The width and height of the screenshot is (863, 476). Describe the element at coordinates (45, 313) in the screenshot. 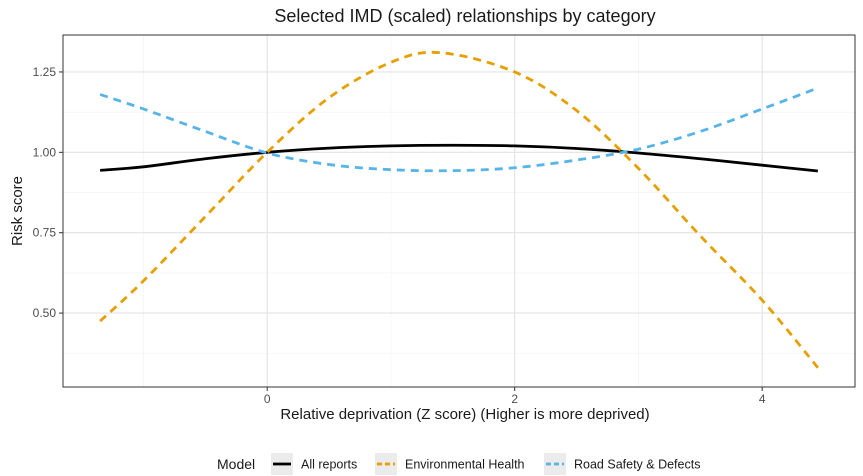

I see `y-tick-label: 0.50` at that location.